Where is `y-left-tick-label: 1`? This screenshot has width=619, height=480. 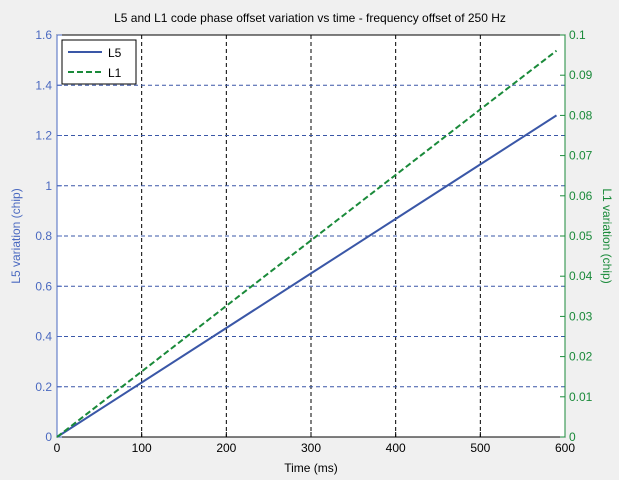 y-left-tick-label: 1 is located at coordinates (48, 186).